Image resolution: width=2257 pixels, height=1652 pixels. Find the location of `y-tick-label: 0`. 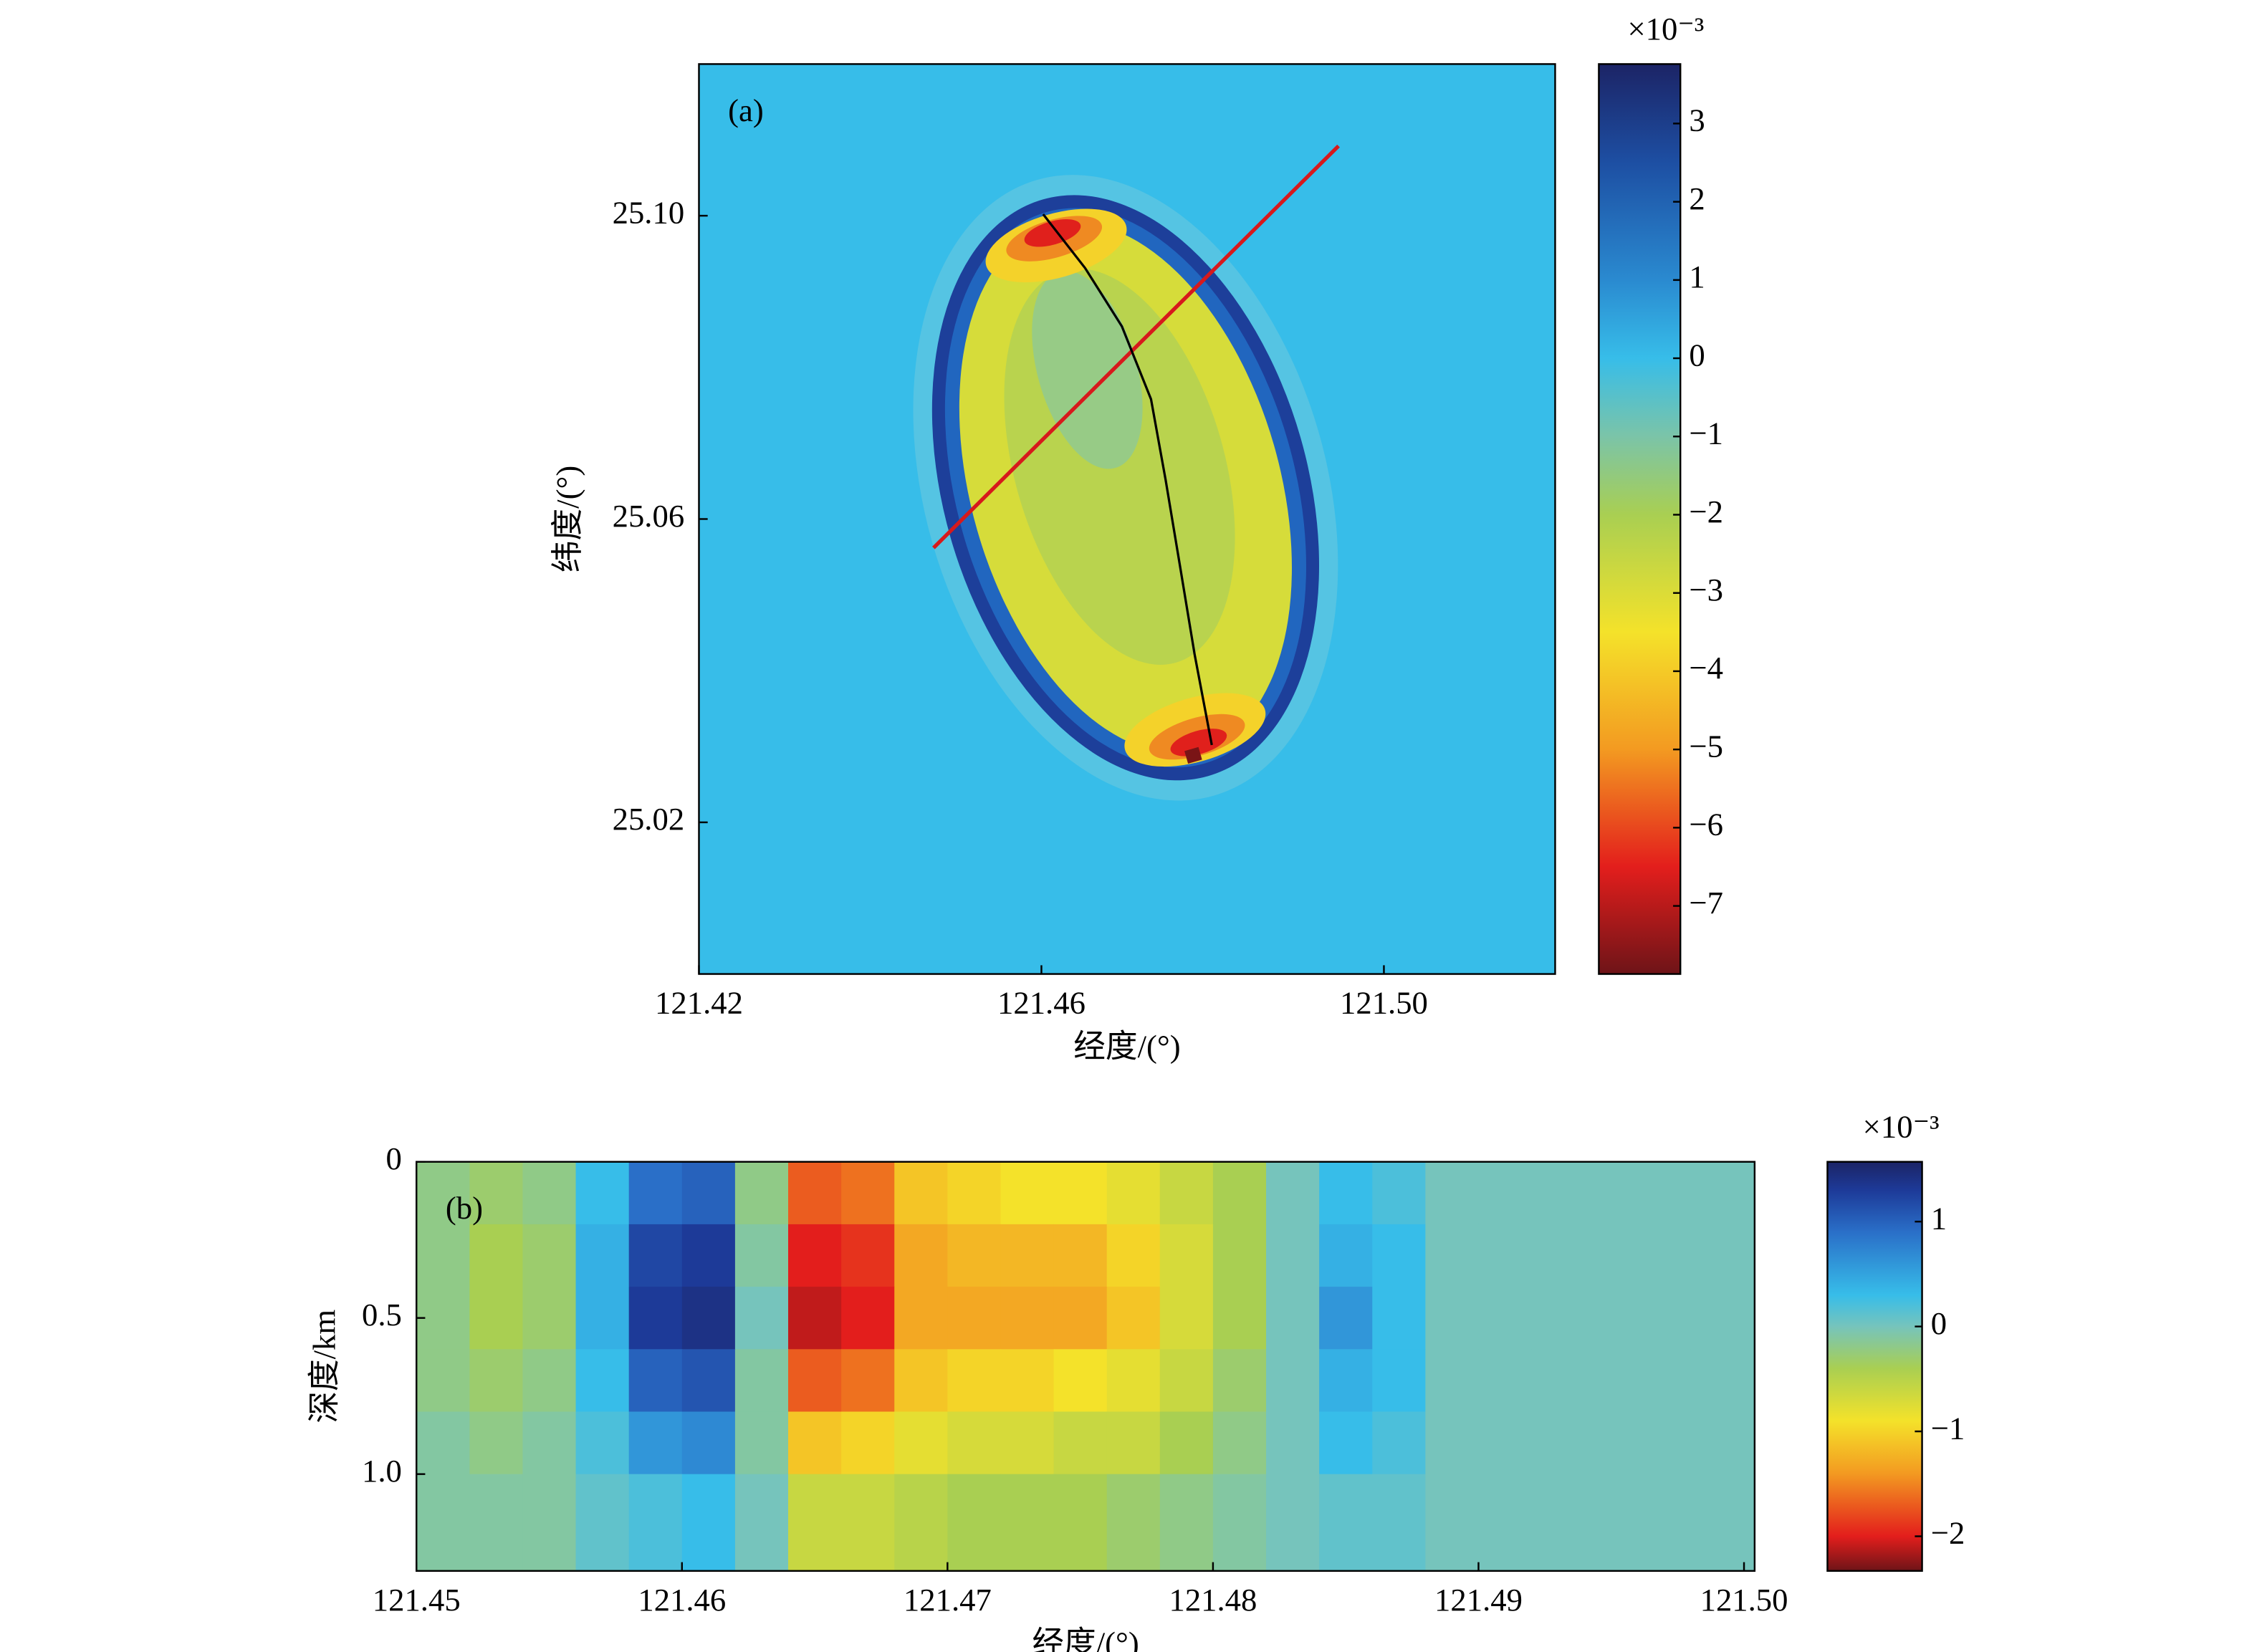

y-tick-label: 0 is located at coordinates (394, 1158).